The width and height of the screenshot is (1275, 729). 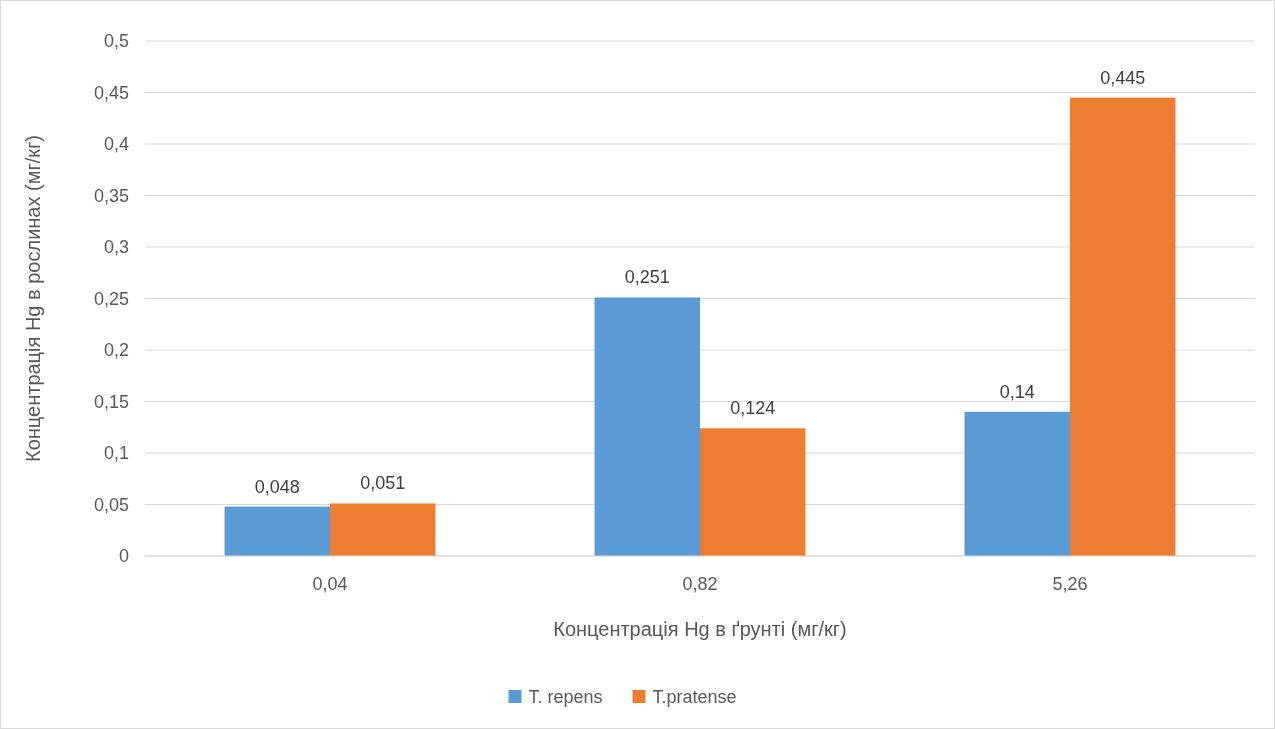 What do you see at coordinates (116, 144) in the screenshot?
I see `y-tick-label: 0,4` at bounding box center [116, 144].